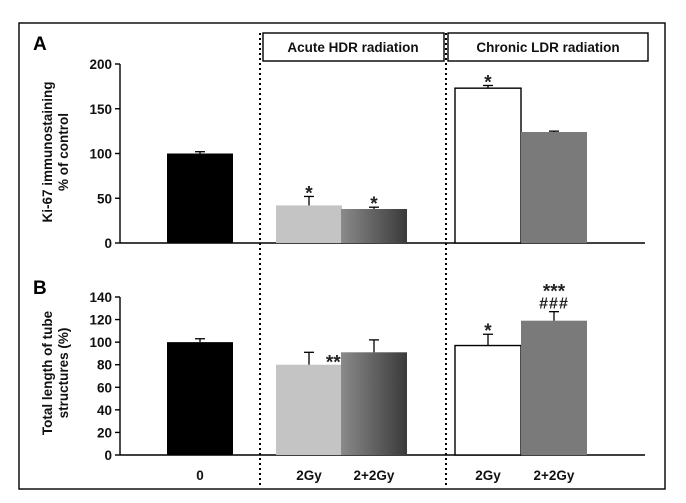 This screenshot has width=686, height=503. I want to click on y-axis-title-b: Total length of tube structures (%), so click(55, 372).